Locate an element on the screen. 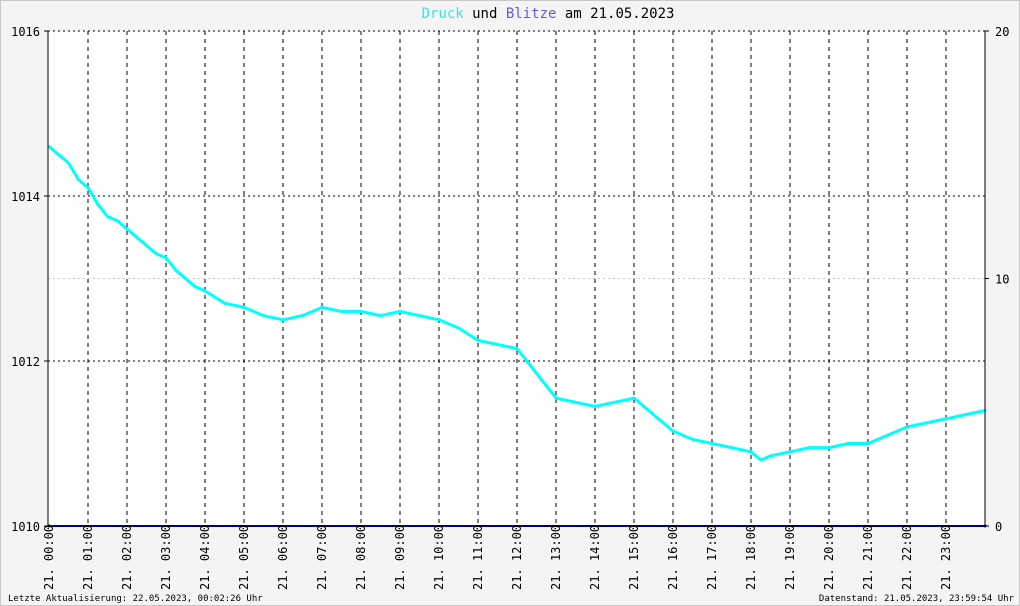  x-tick-label: 21. 22:00 is located at coordinates (907, 557).